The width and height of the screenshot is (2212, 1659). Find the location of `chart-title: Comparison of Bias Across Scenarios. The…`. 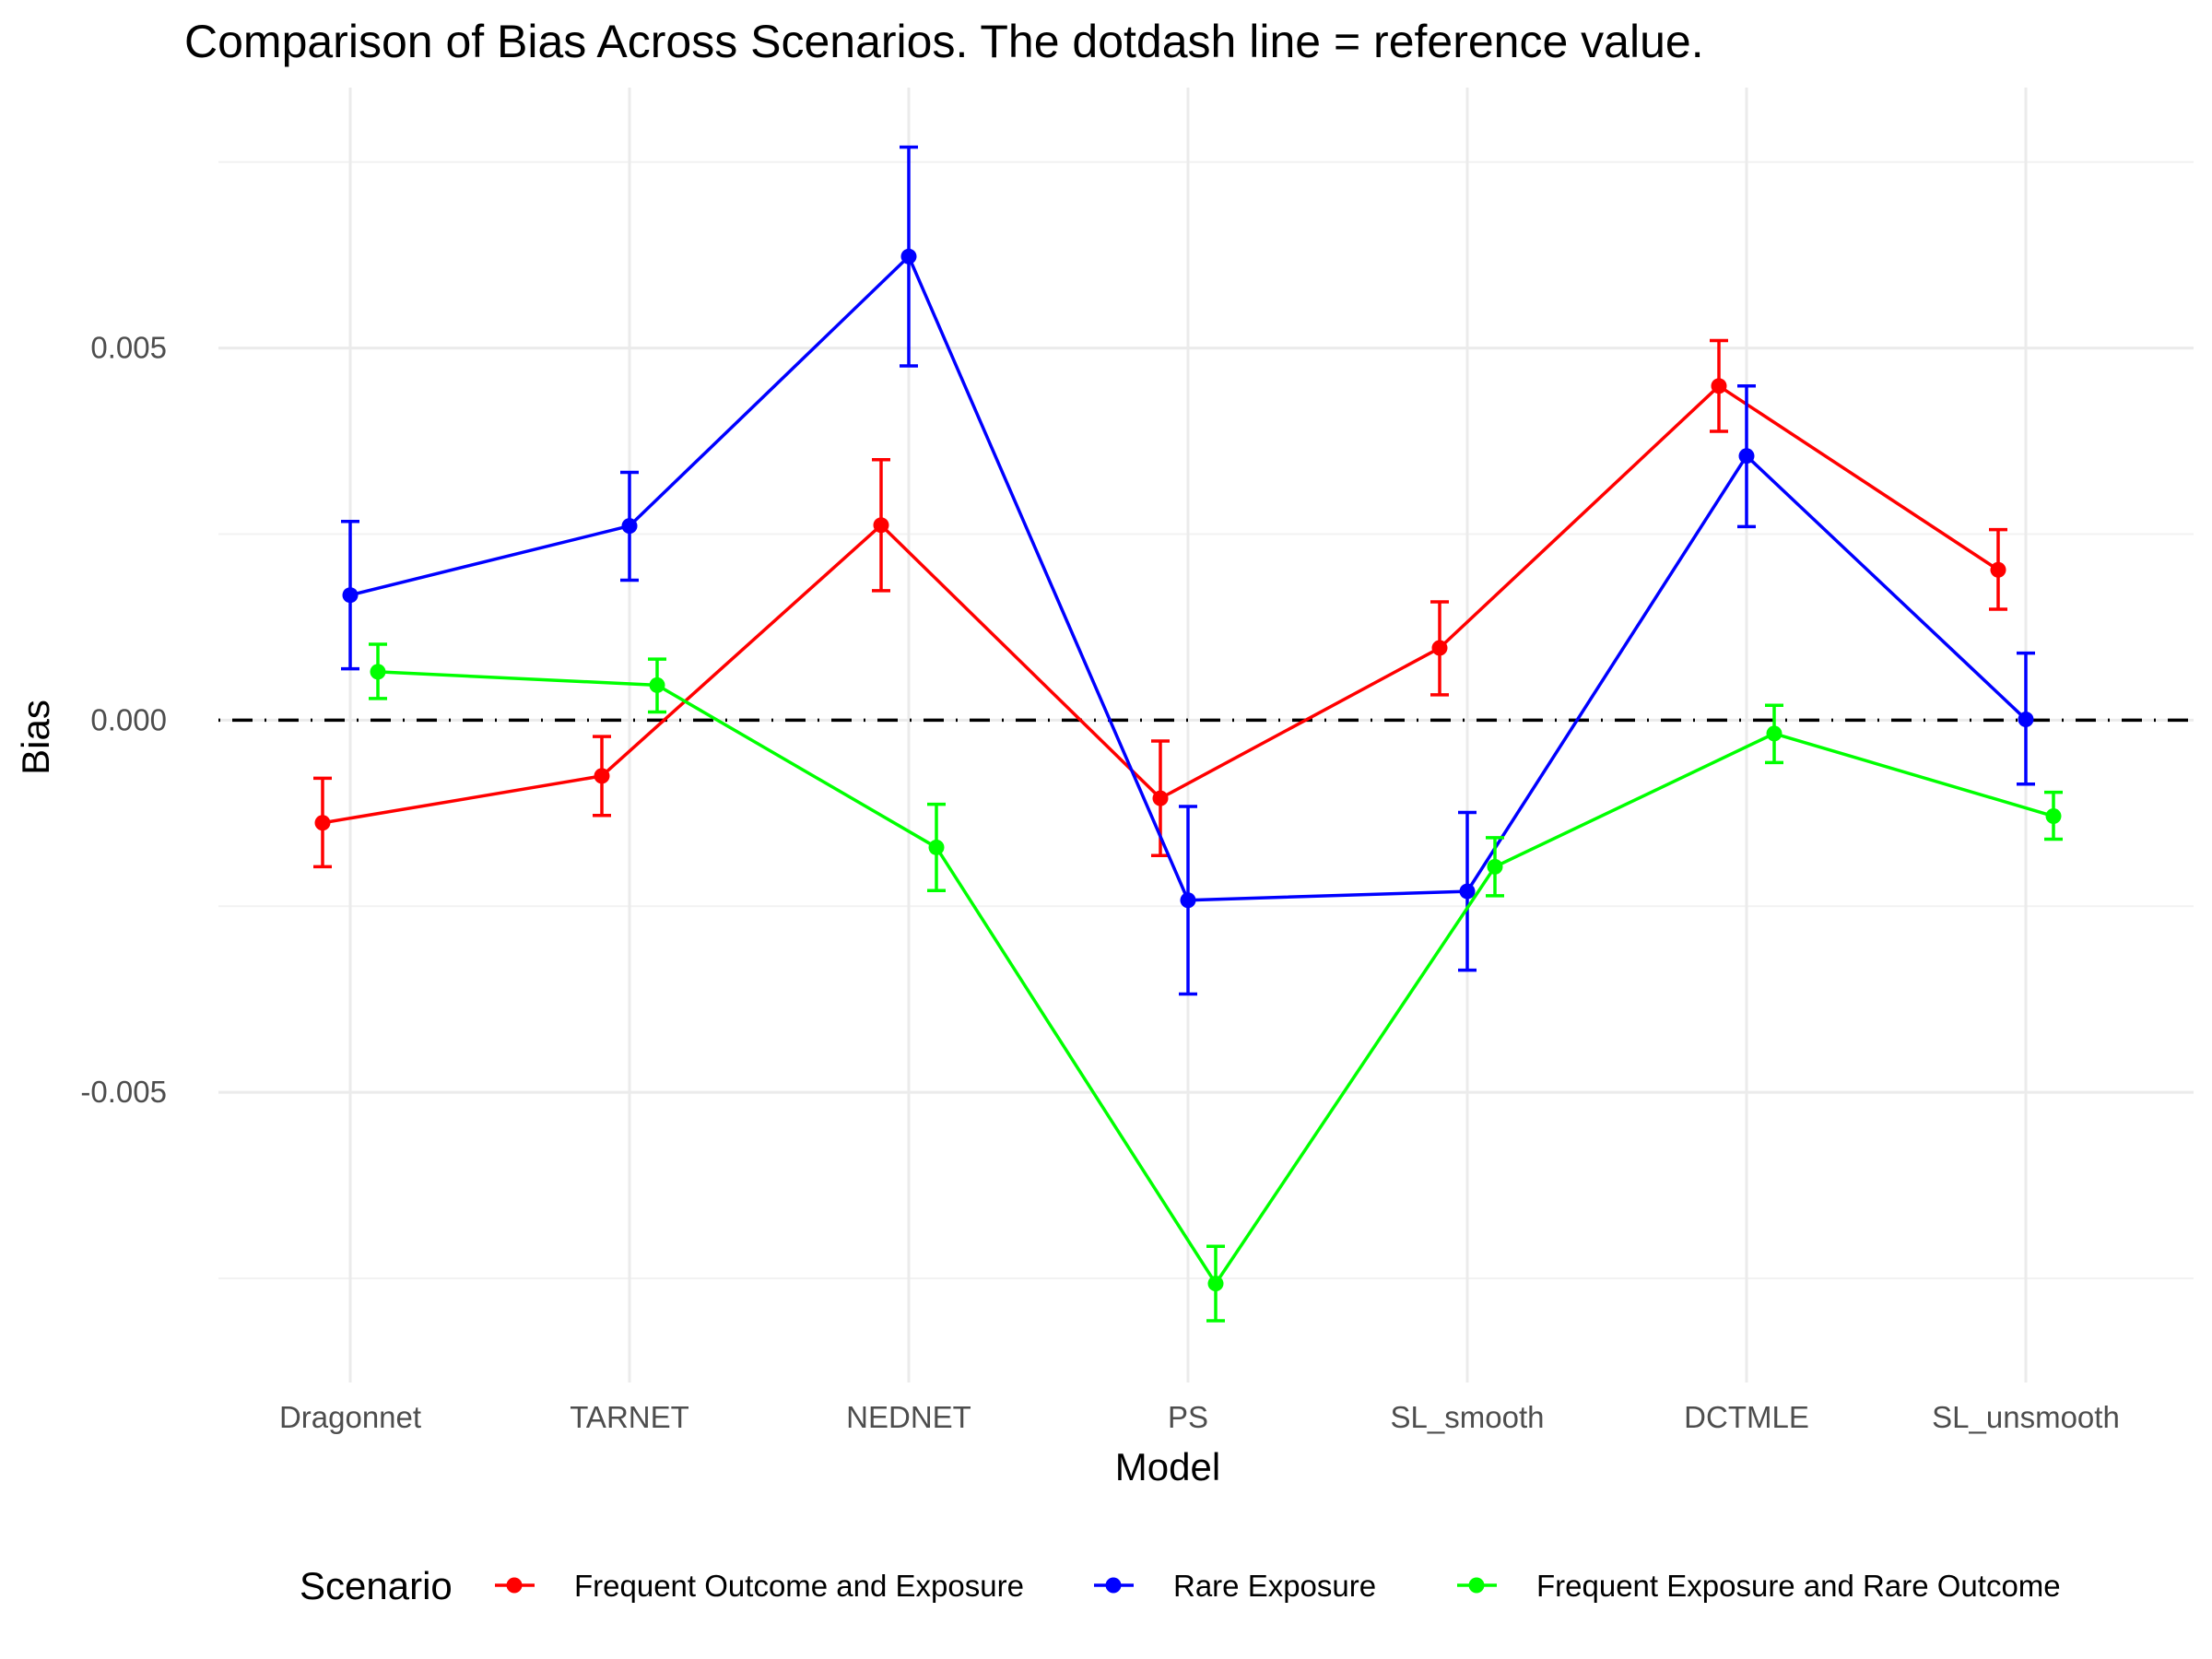

chart-title: Comparison of Bias Across Scenarios. The… is located at coordinates (944, 41).